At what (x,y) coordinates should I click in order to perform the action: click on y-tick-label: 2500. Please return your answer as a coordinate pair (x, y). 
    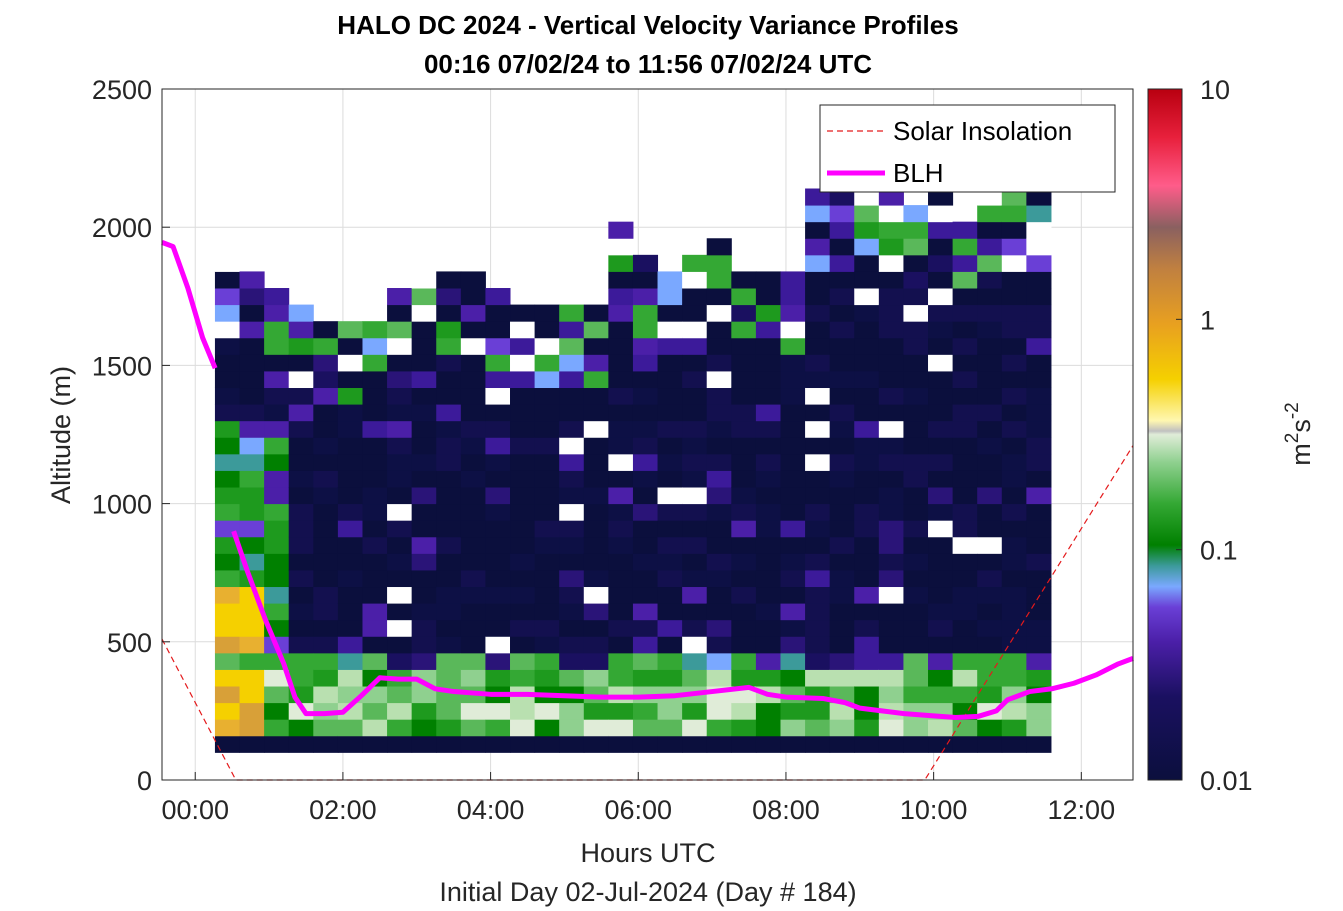
    Looking at the image, I should click on (122, 90).